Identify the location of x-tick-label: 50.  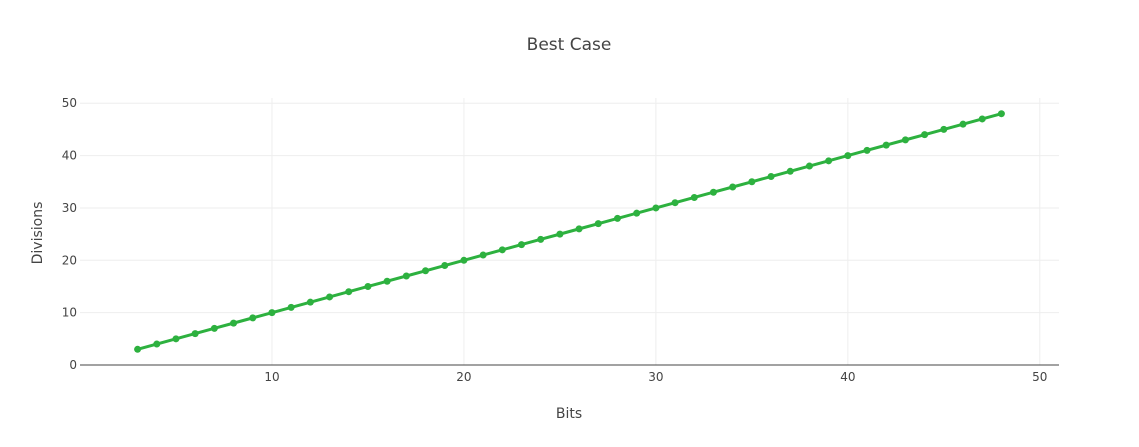
(1039, 377).